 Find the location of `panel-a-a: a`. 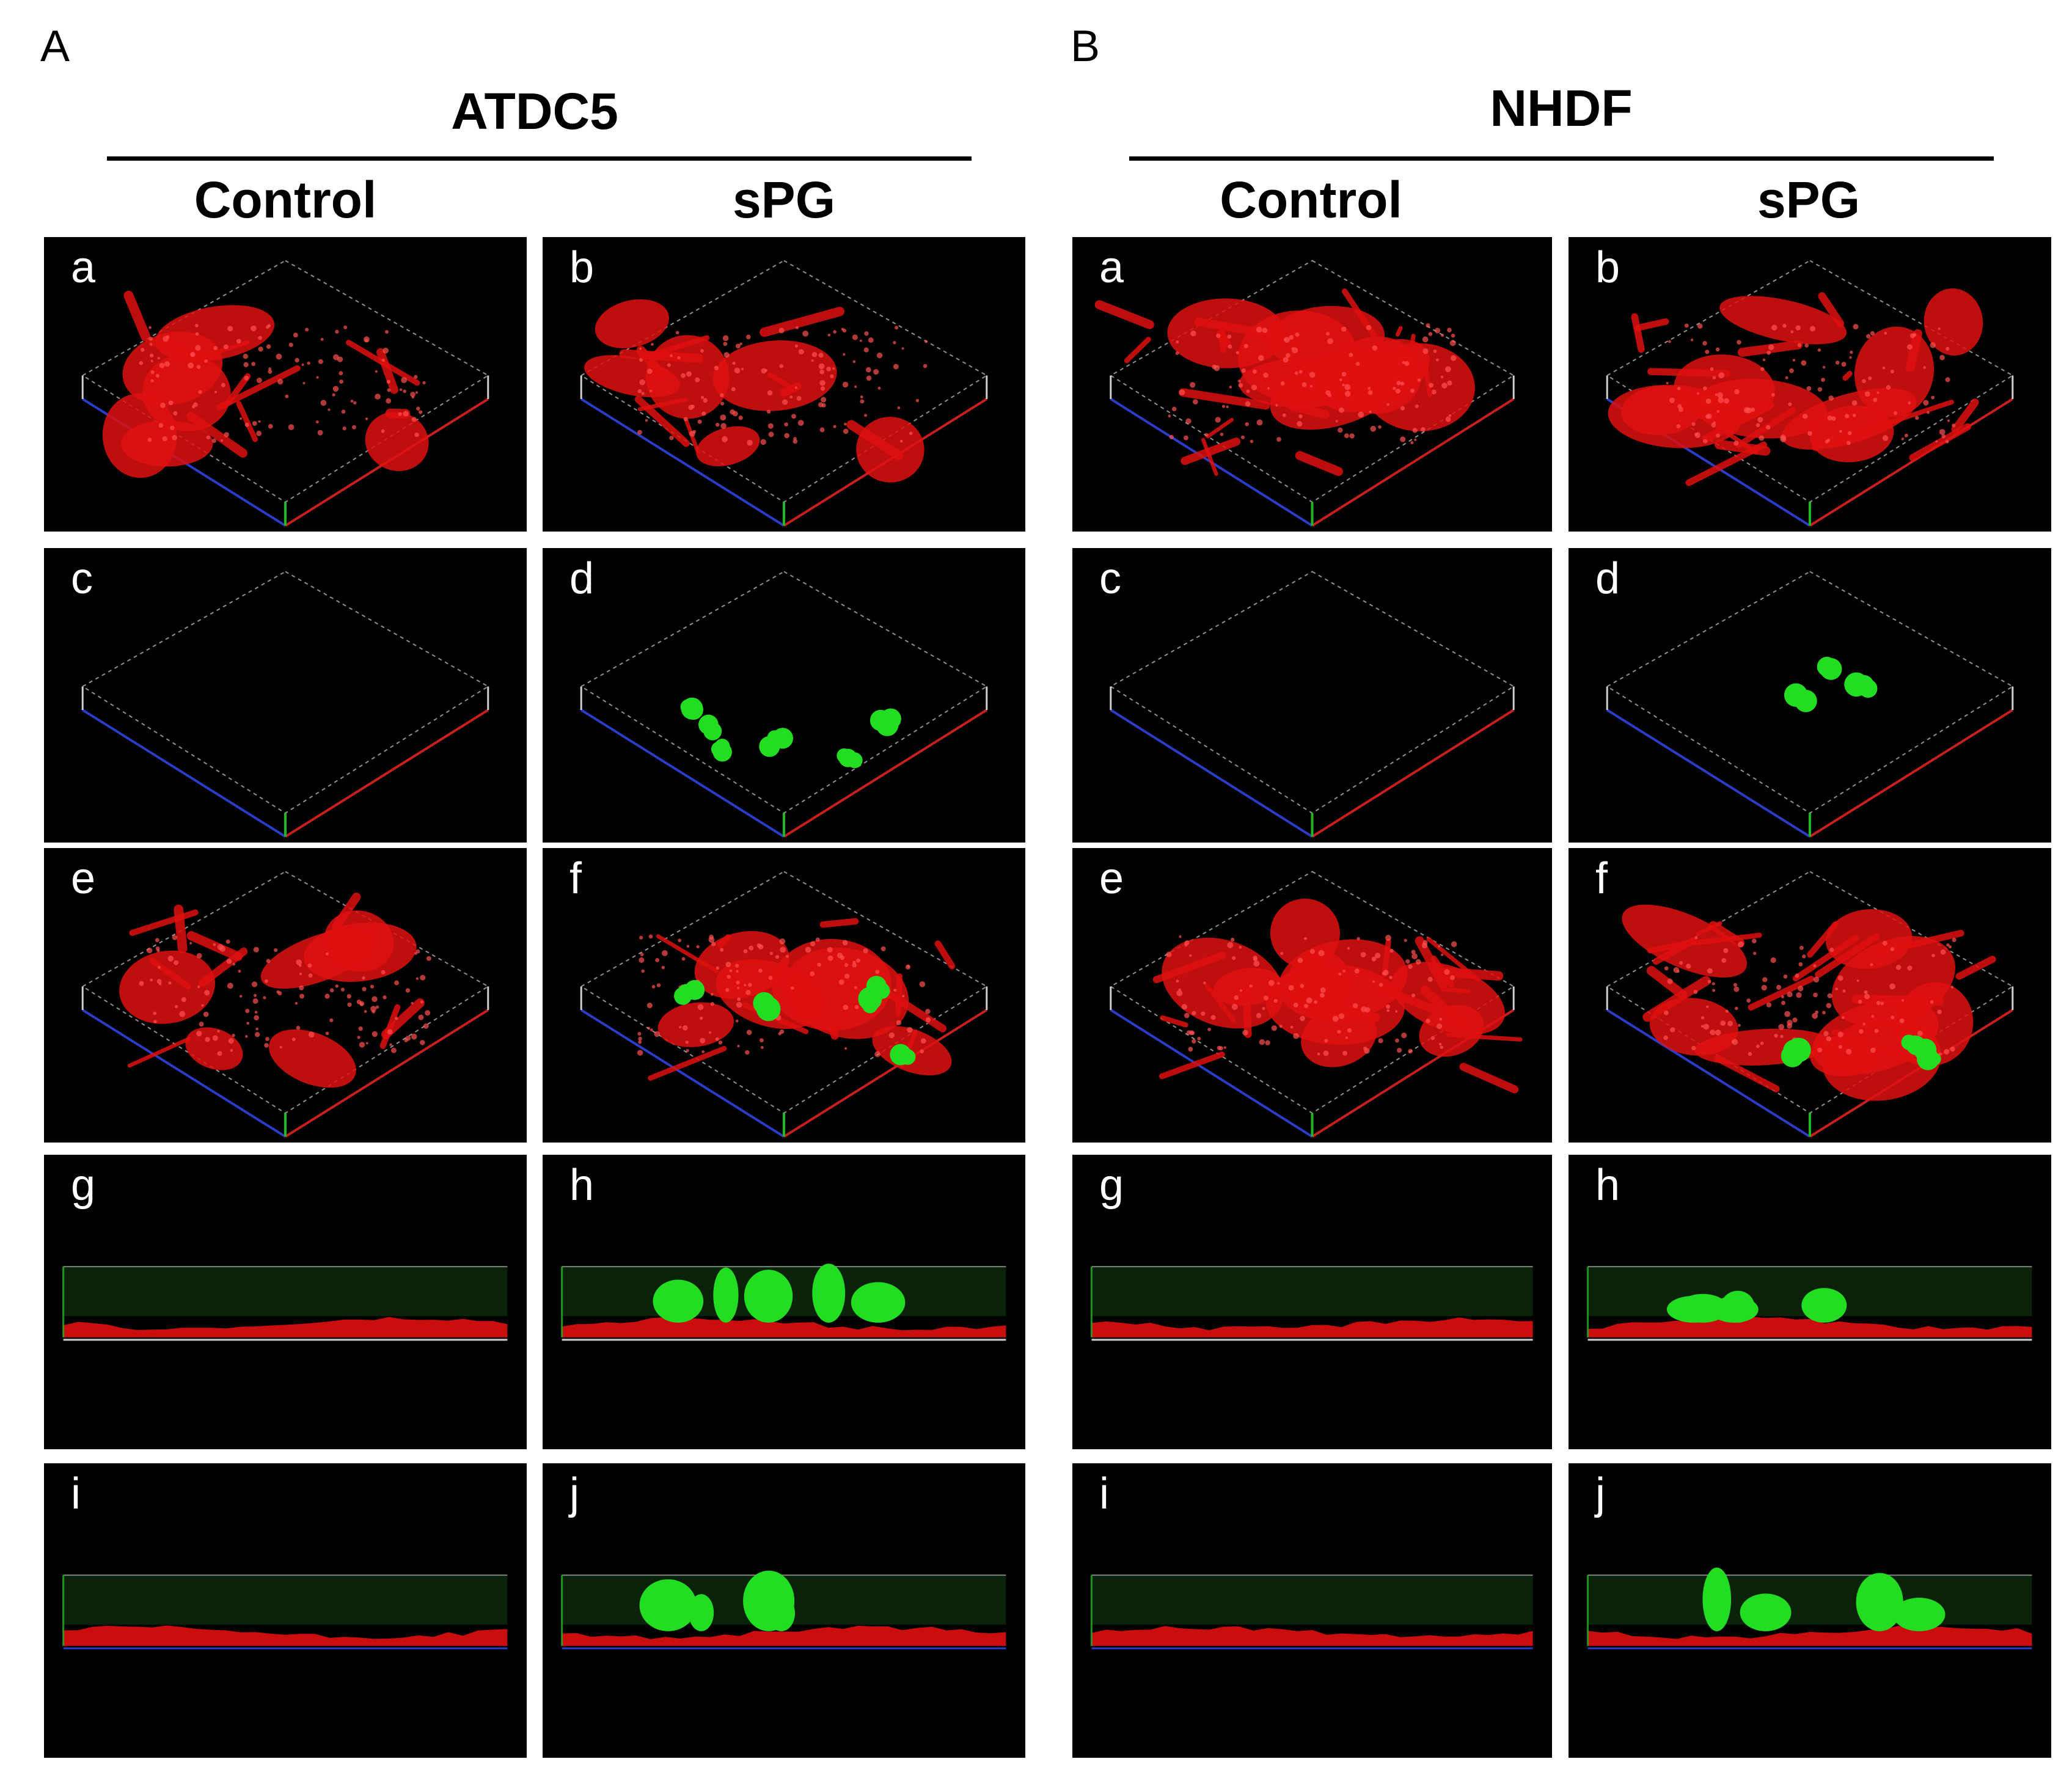

panel-a-a: a is located at coordinates (285, 384).